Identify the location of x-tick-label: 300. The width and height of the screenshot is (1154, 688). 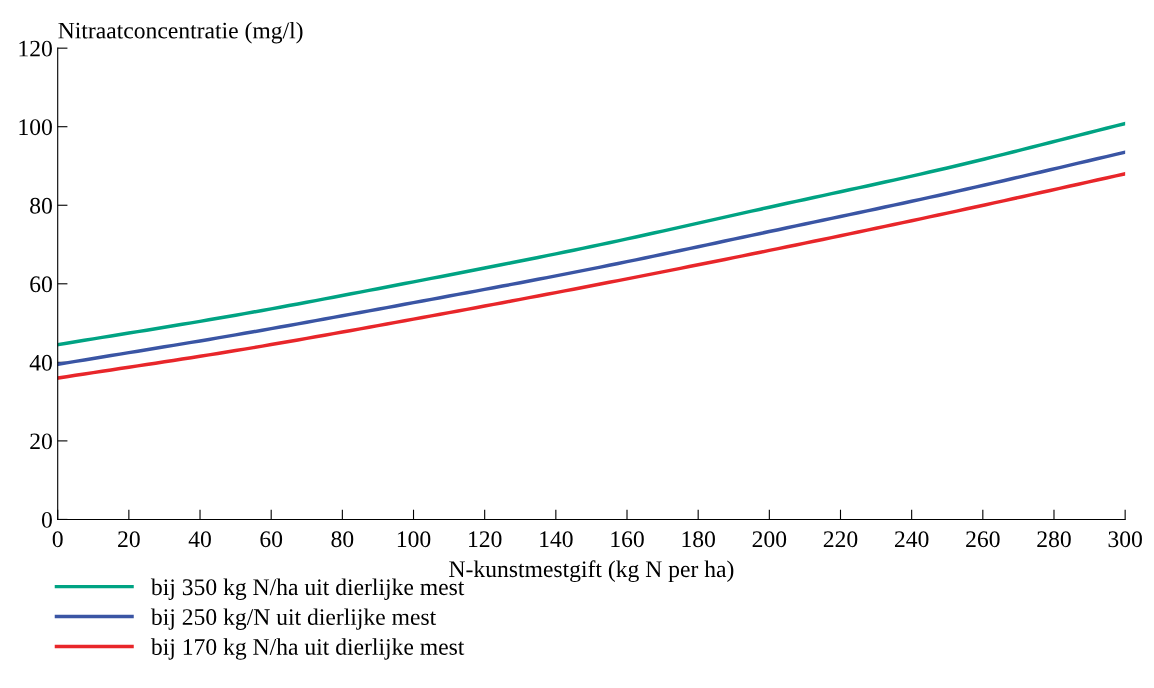
(1125, 539).